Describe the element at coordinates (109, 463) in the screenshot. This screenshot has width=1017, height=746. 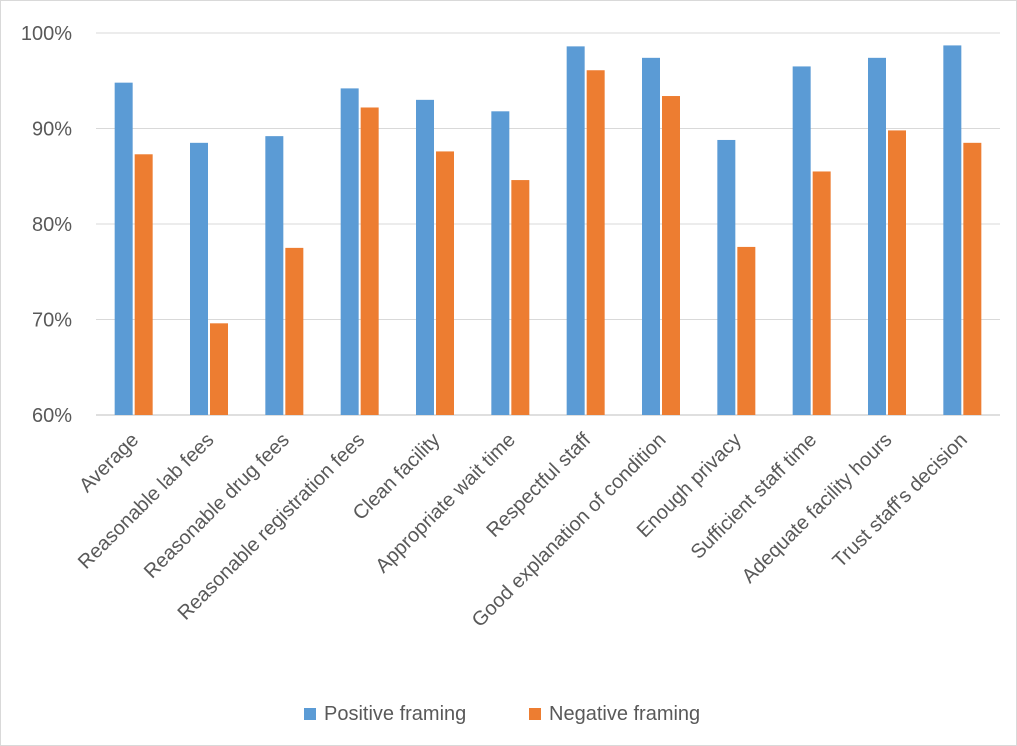
I see `x-category-label: Average` at that location.